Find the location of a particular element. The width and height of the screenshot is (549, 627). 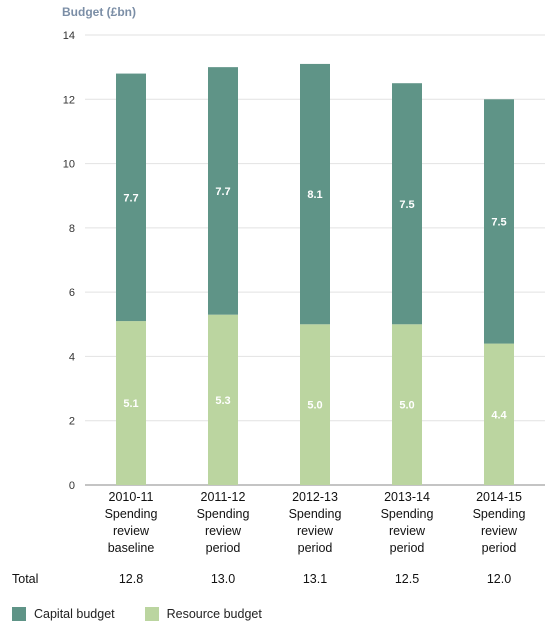

data-label: 5.1 is located at coordinates (130, 404).